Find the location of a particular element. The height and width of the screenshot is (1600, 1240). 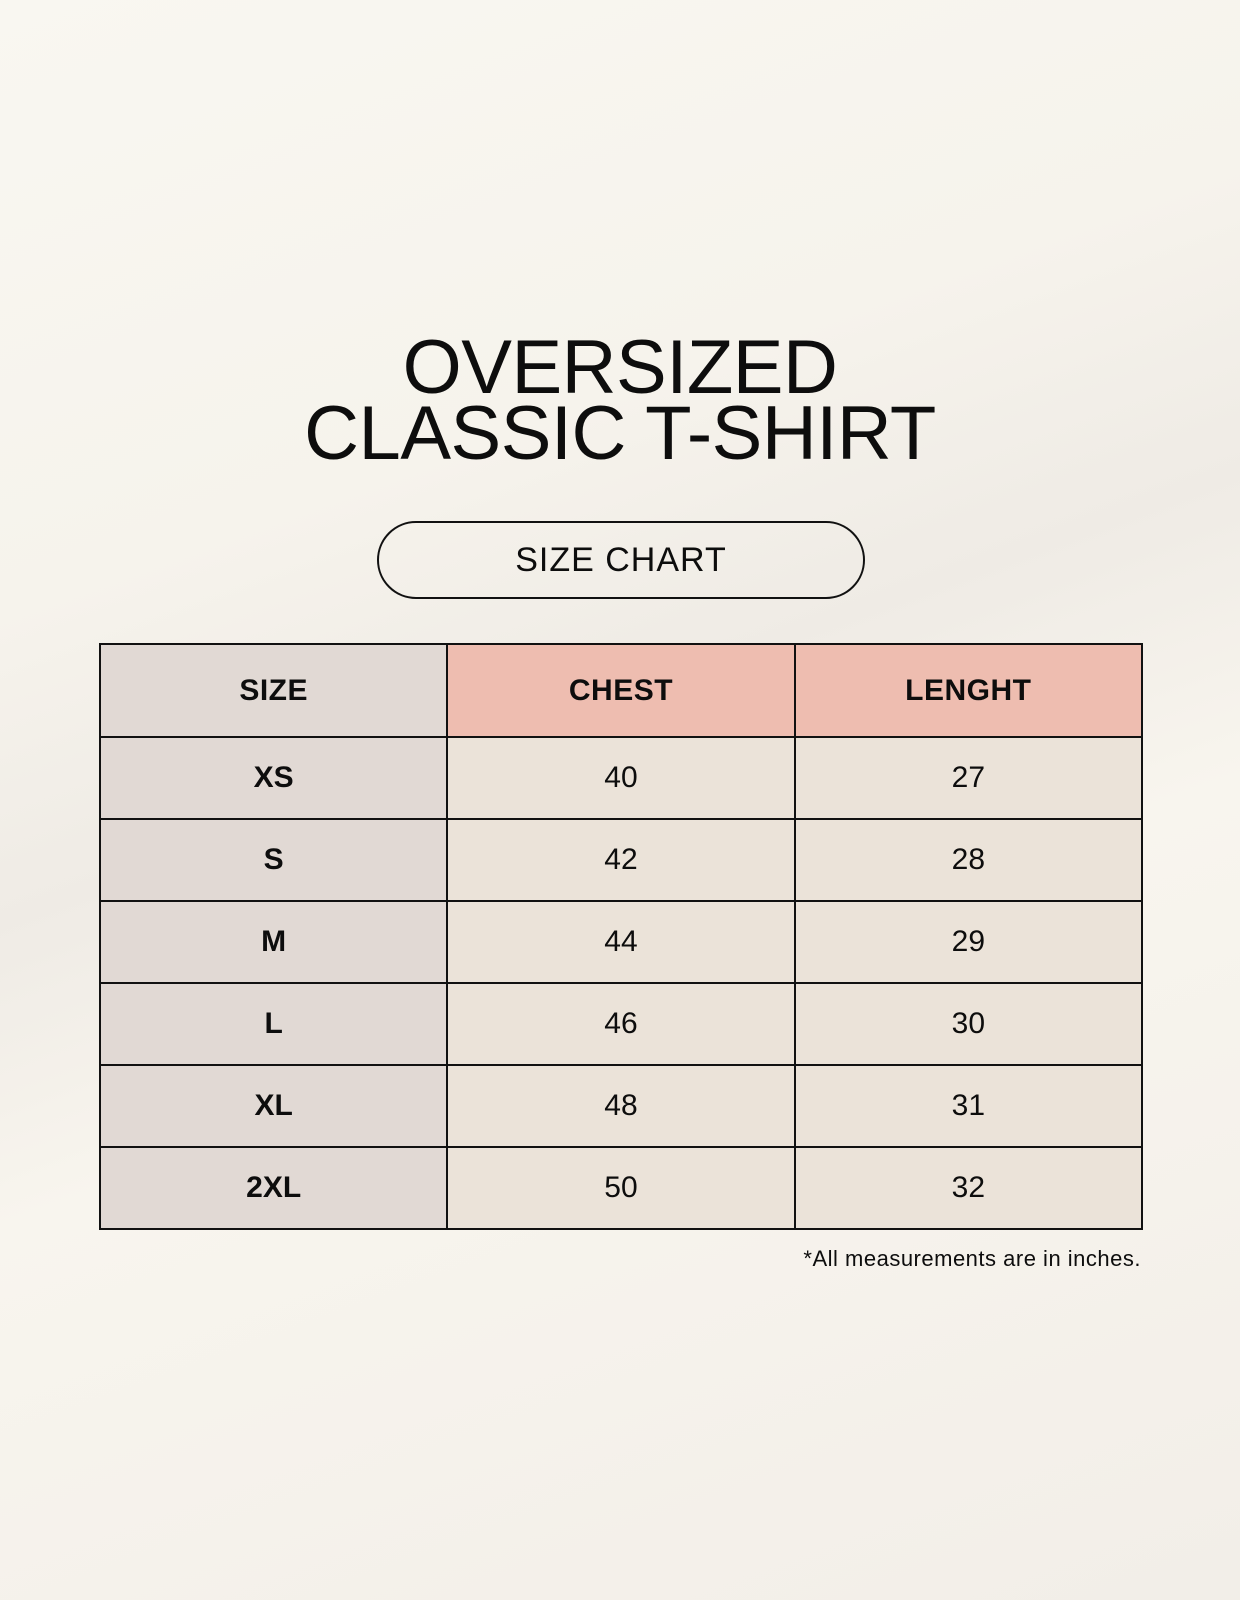

title-line-2: CLASSIC T-SHIRT is located at coordinates (620, 433).